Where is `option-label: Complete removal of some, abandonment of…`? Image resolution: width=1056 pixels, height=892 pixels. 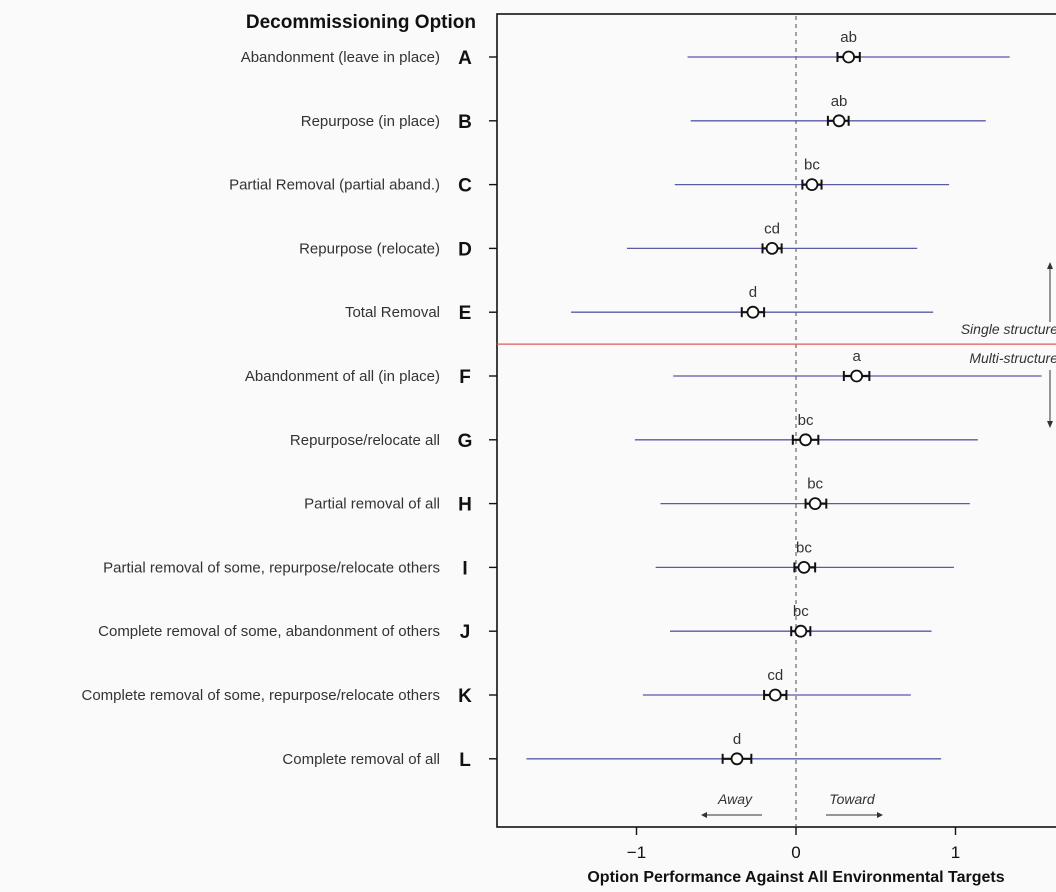
option-label: Complete removal of some, abandonment of… is located at coordinates (269, 631).